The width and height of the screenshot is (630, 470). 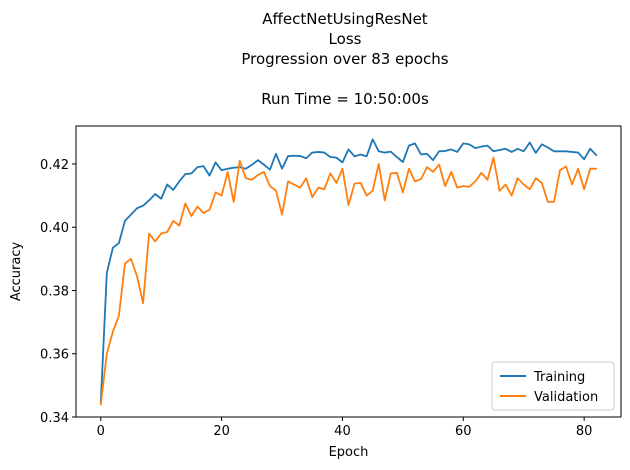 What do you see at coordinates (101, 431) in the screenshot?
I see `x-tick-label: 0` at bounding box center [101, 431].